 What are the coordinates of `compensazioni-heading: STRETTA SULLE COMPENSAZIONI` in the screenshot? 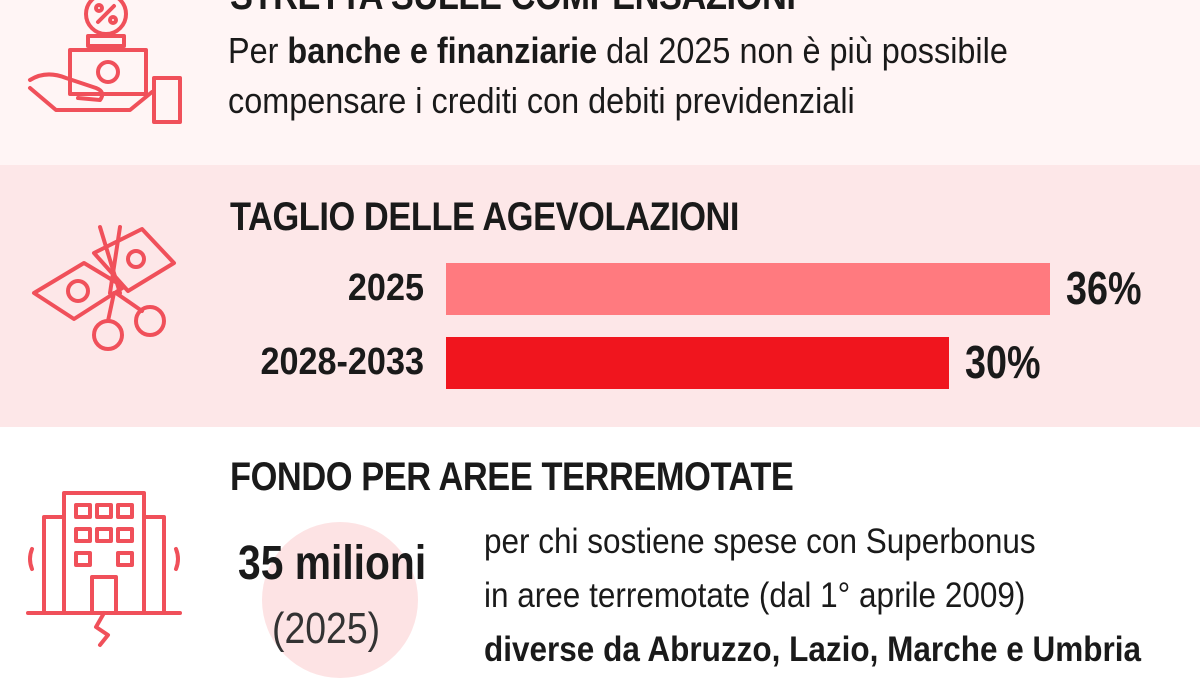 It's located at (513, 9).